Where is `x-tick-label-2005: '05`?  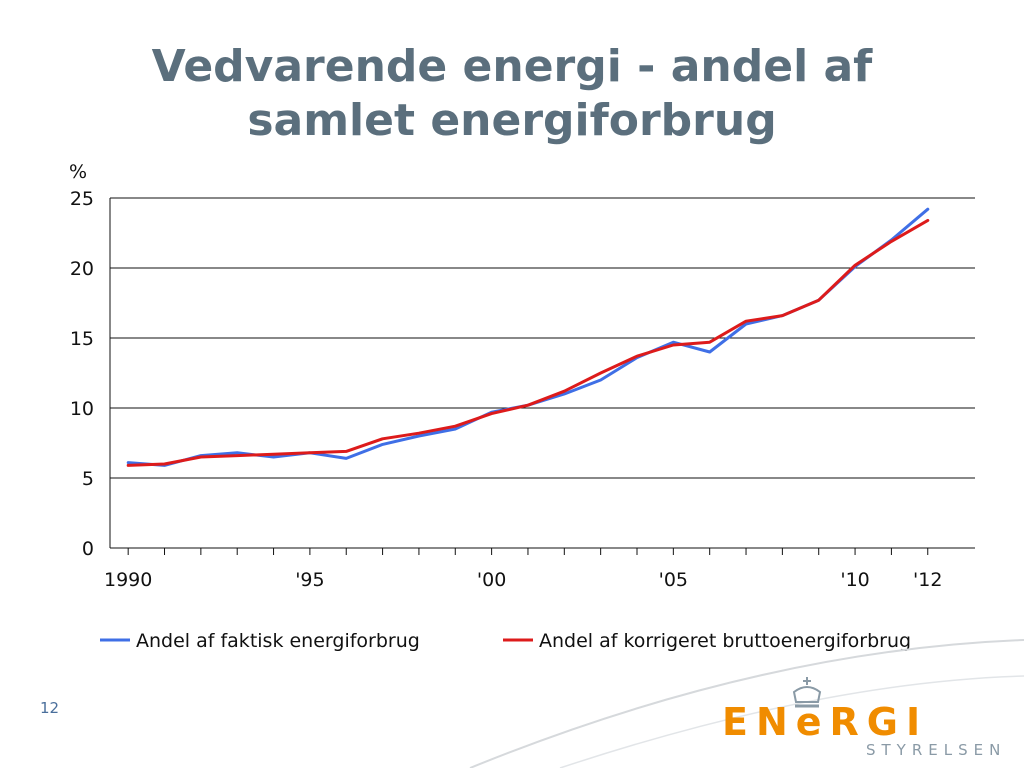 x-tick-label-2005: '05 is located at coordinates (673, 580).